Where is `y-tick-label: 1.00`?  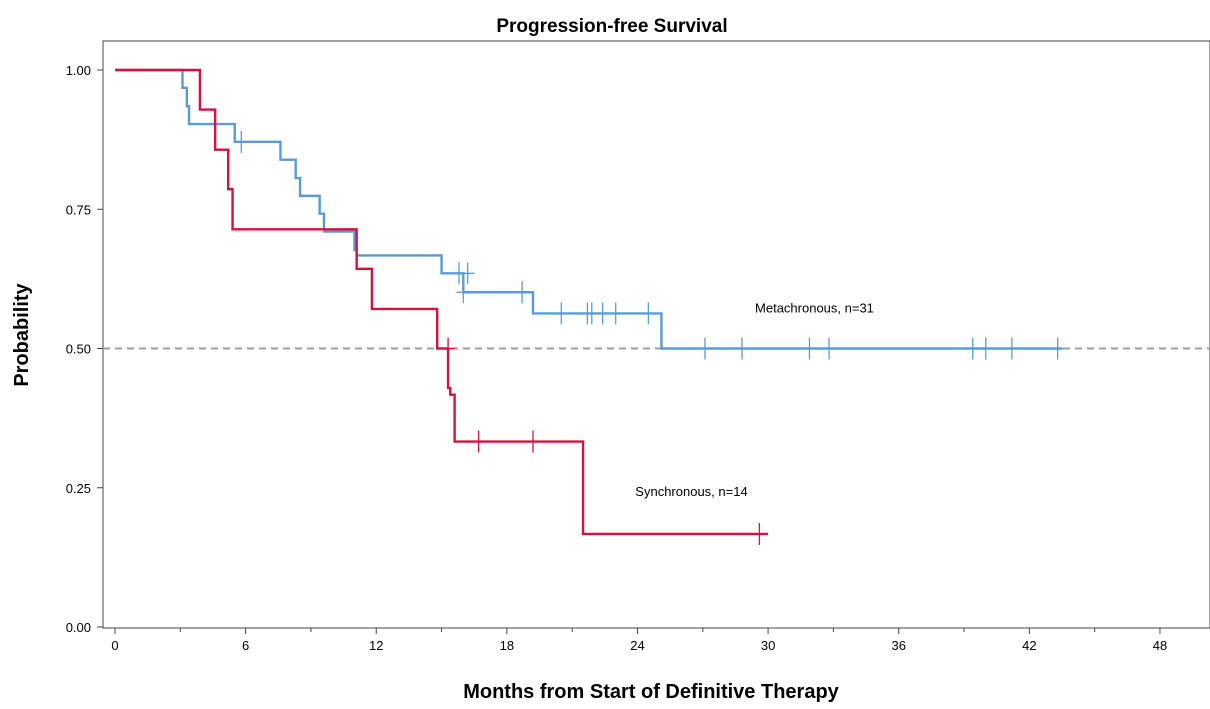
y-tick-label: 1.00 is located at coordinates (78, 70).